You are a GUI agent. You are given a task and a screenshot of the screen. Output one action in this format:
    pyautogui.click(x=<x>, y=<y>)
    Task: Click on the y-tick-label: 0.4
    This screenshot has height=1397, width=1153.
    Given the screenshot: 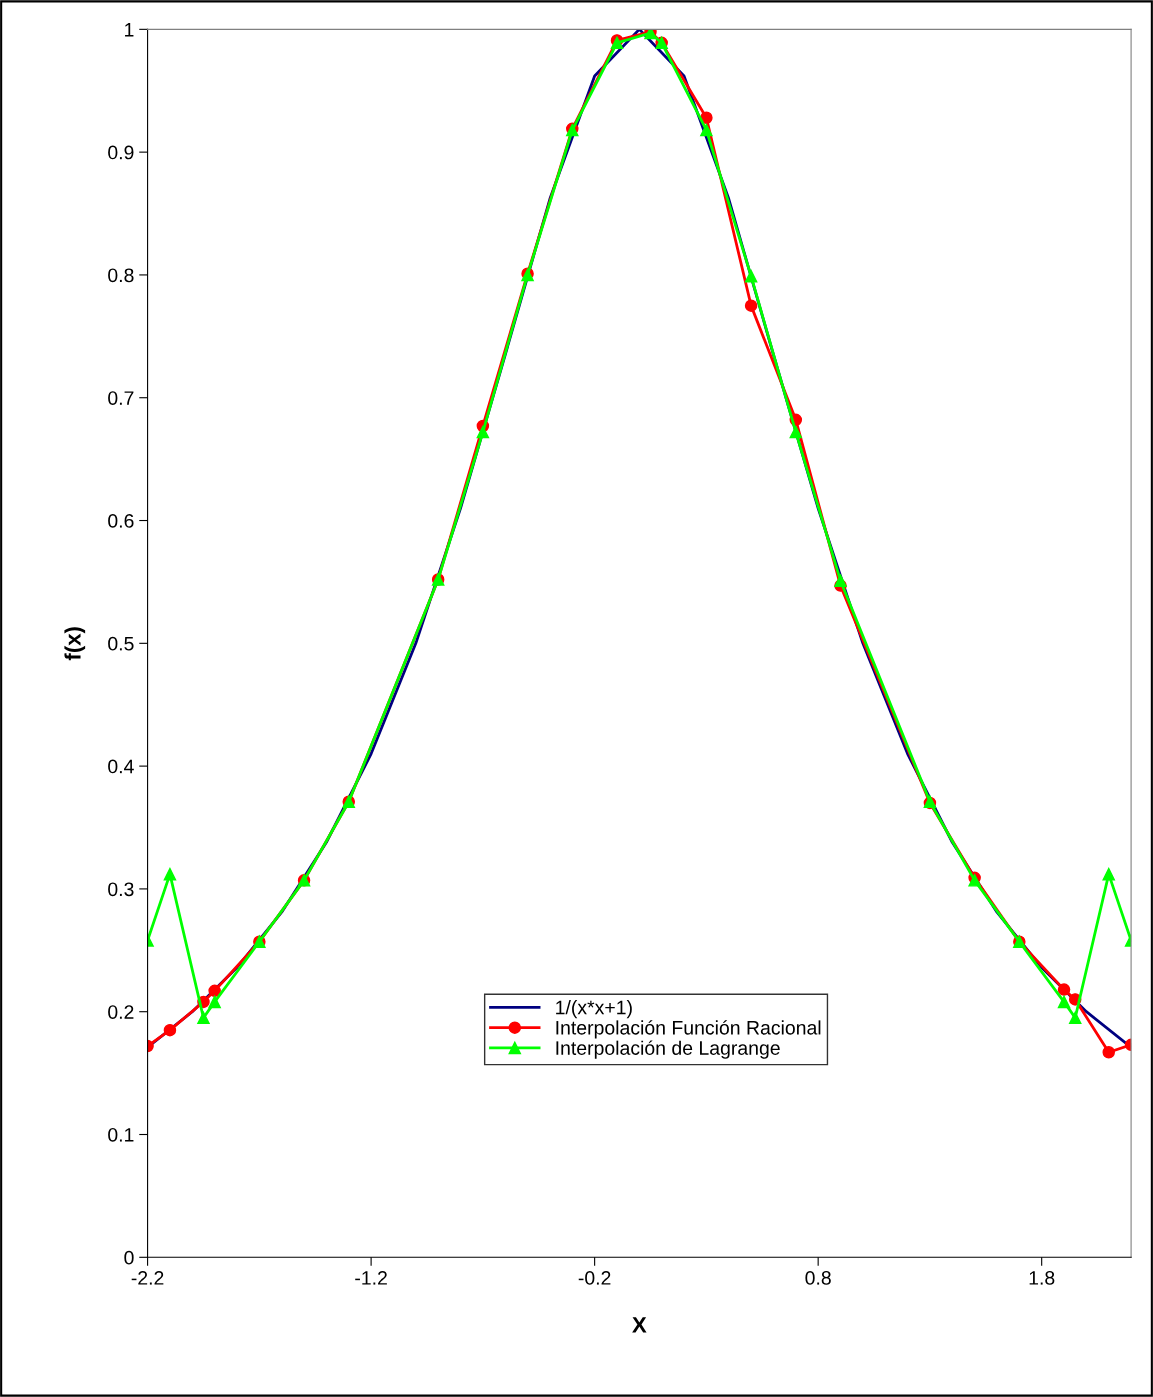 What is the action you would take?
    pyautogui.click(x=121, y=766)
    